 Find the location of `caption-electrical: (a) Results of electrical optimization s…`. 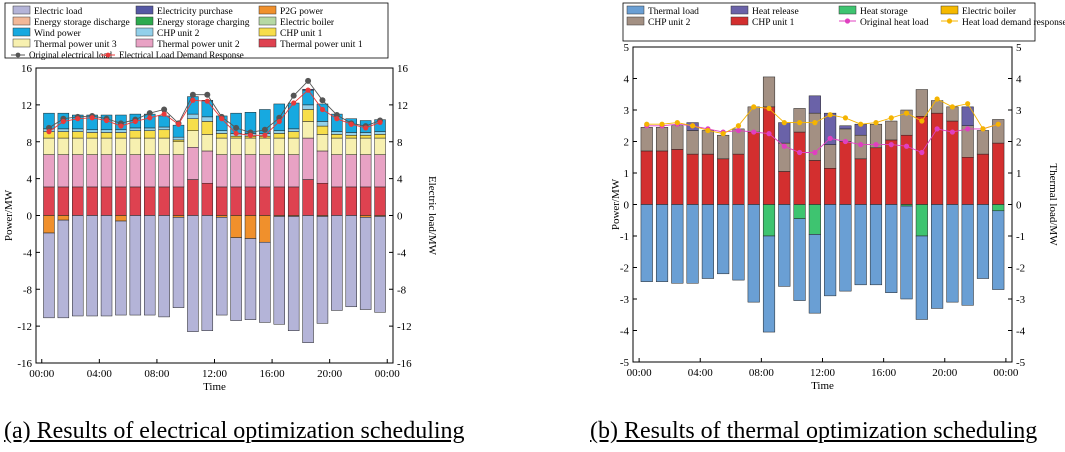

caption-electrical: (a) Results of electrical optimization s… is located at coordinates (234, 431).